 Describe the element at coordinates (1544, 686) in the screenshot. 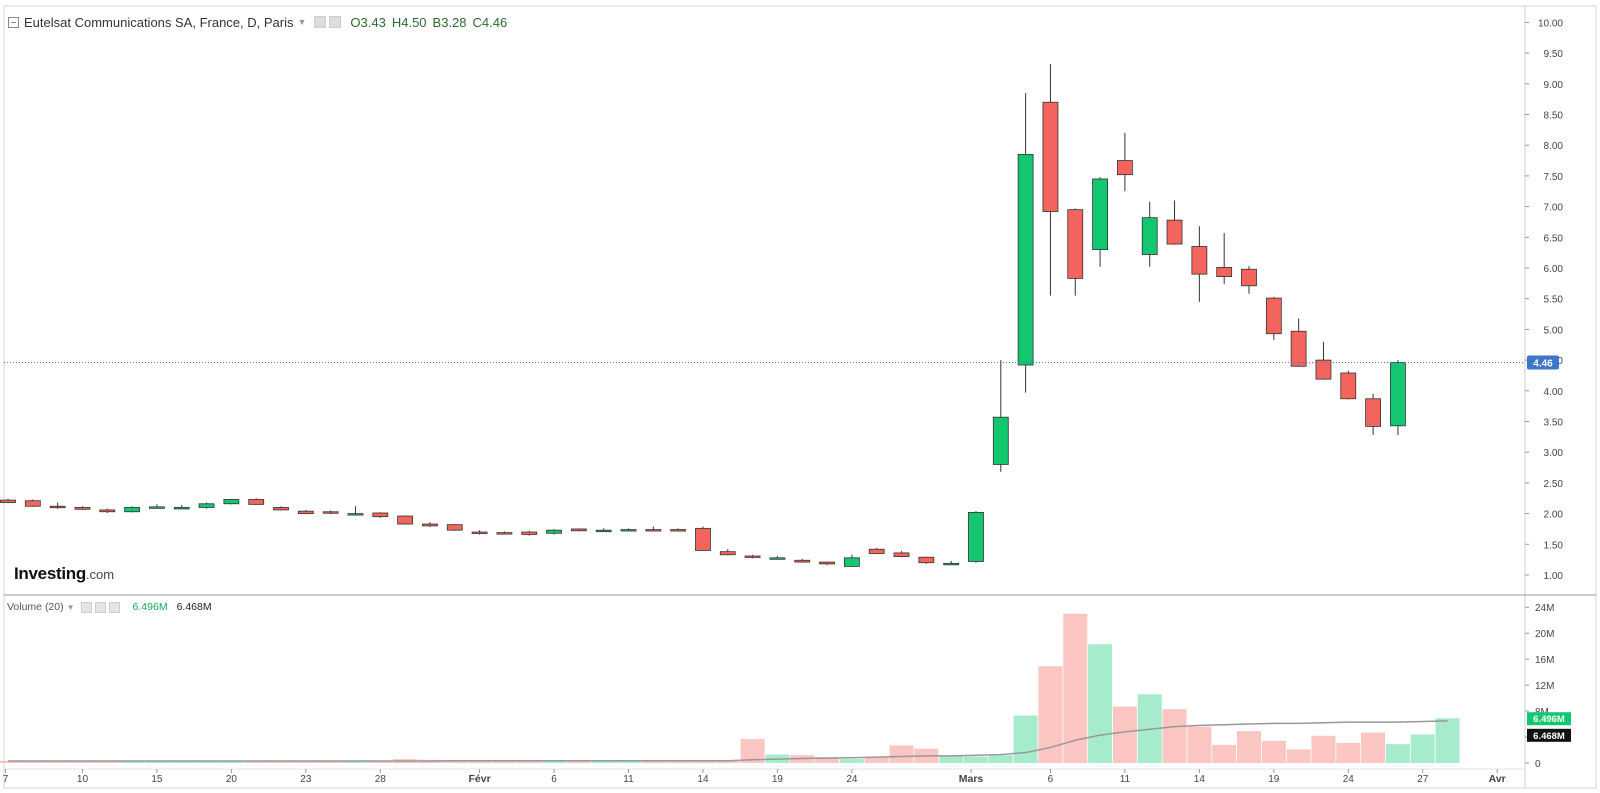

I see `volume-tick-label: 12M` at that location.